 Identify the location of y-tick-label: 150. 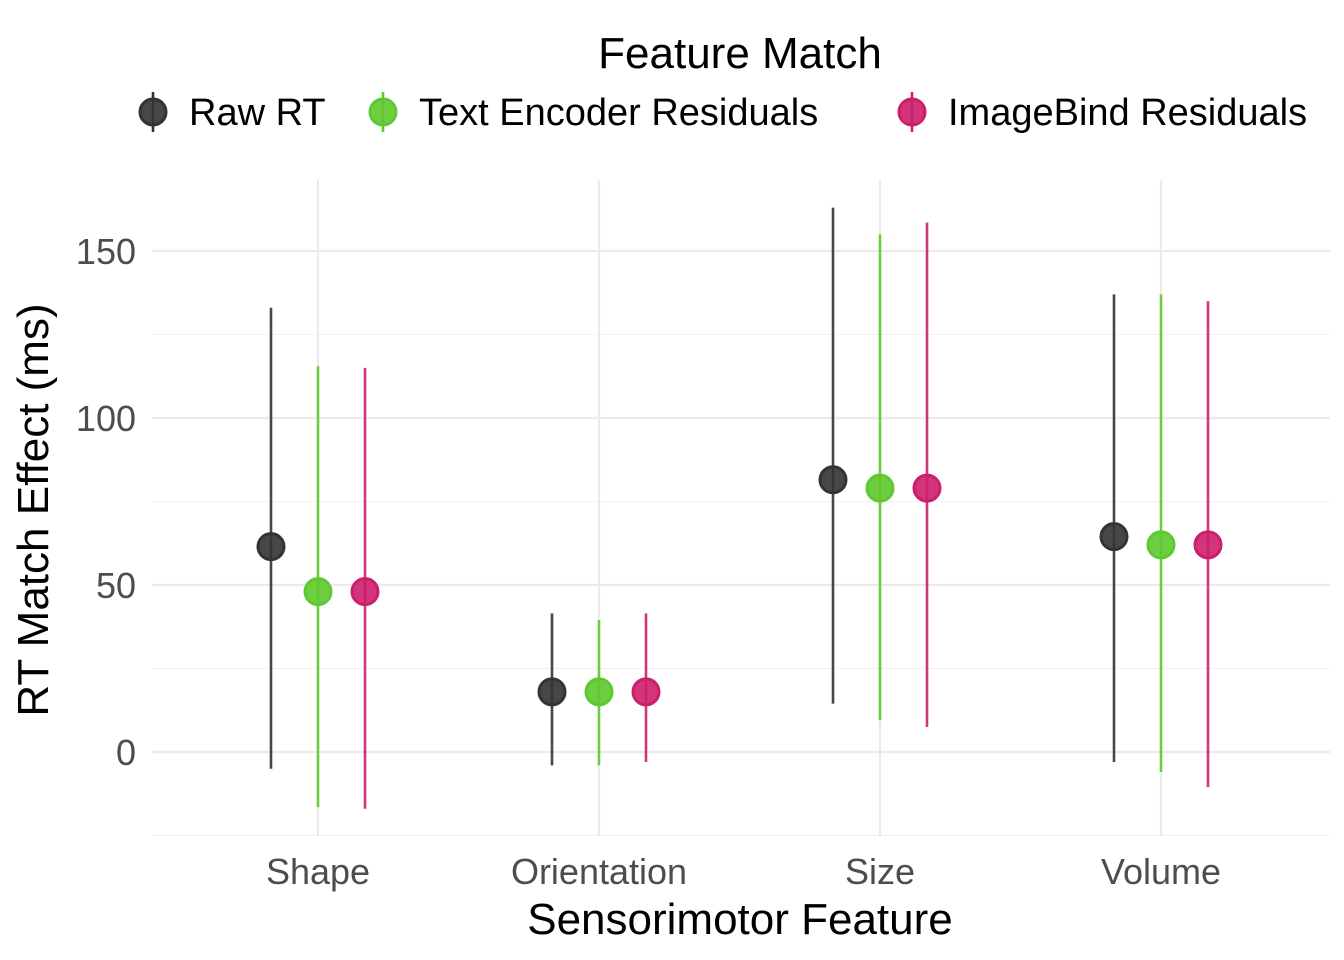
(106, 251).